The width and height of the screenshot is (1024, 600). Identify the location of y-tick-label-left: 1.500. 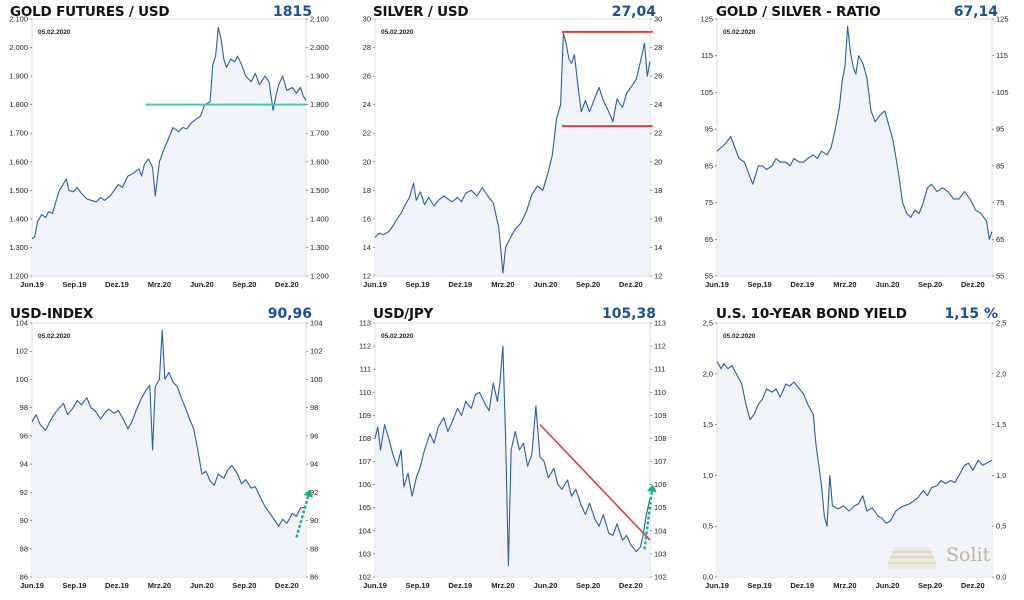
(18, 190).